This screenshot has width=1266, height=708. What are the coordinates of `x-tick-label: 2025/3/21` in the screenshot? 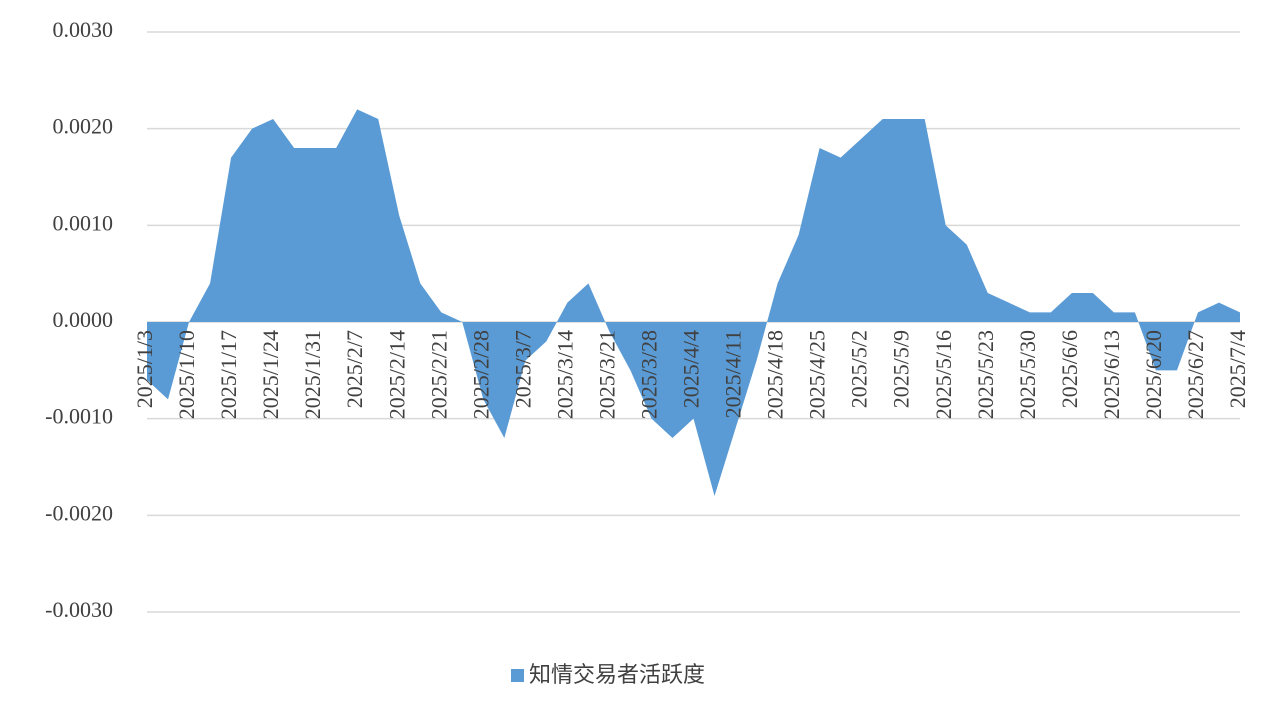 It's located at (606, 374).